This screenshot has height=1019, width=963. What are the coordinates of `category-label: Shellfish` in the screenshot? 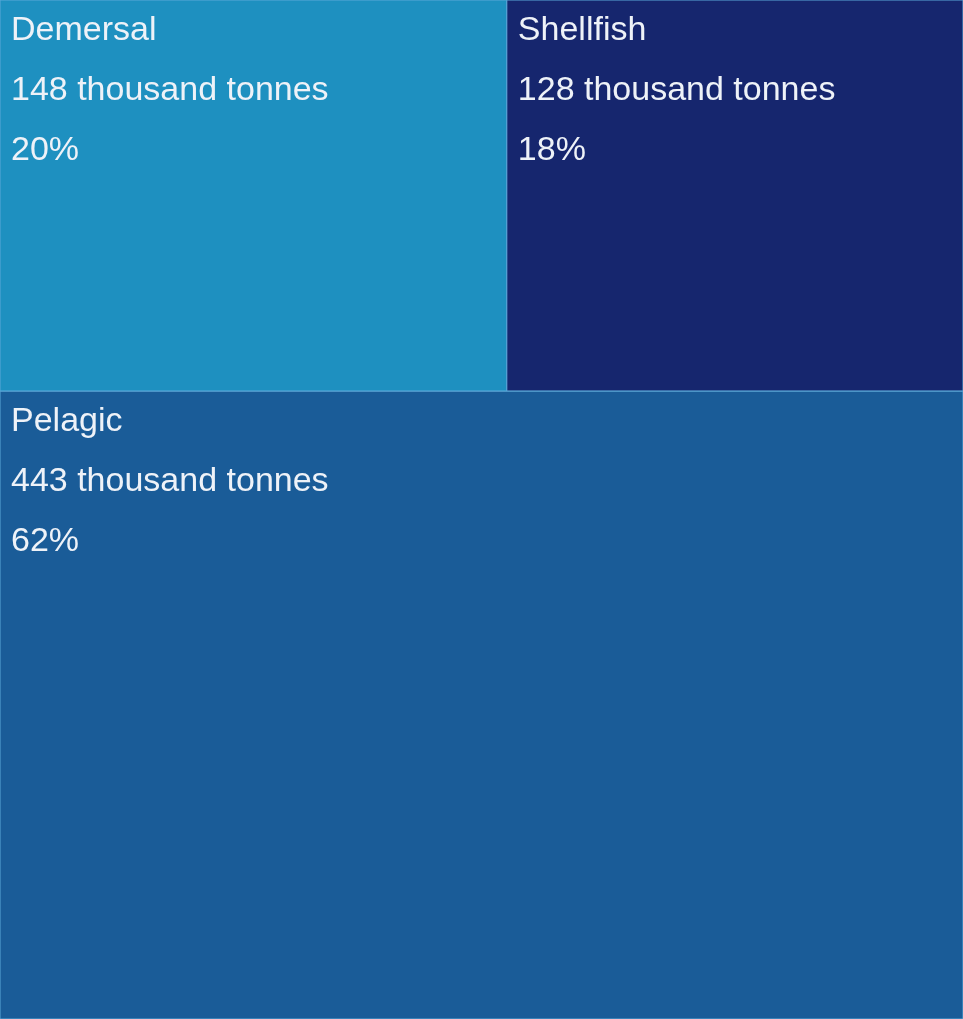 It's located at (582, 28).